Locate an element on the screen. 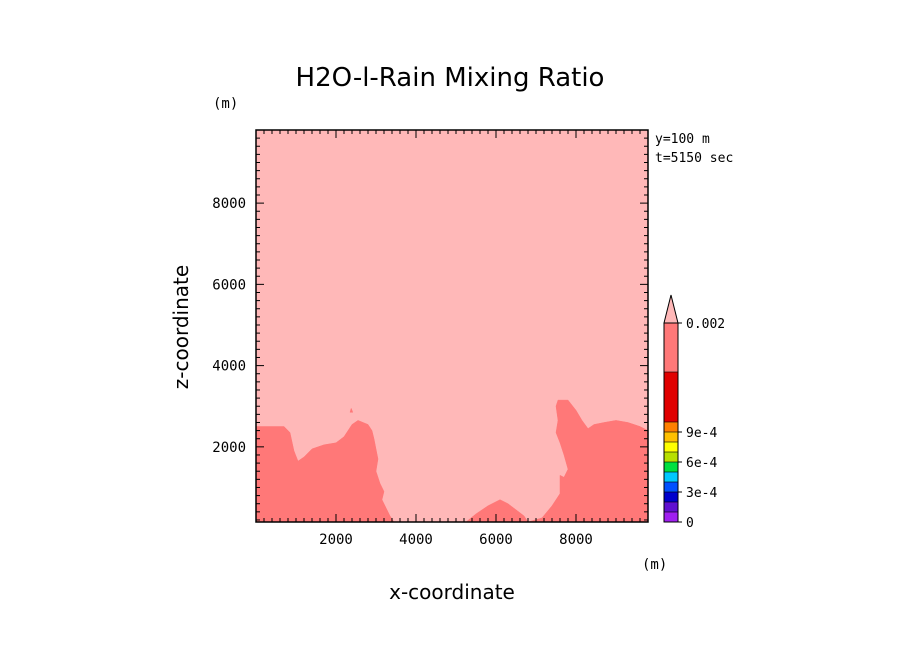 Image resolution: width=904 pixels, height=654 pixels. colorbar-tick-label: 9e-4 is located at coordinates (701, 433).